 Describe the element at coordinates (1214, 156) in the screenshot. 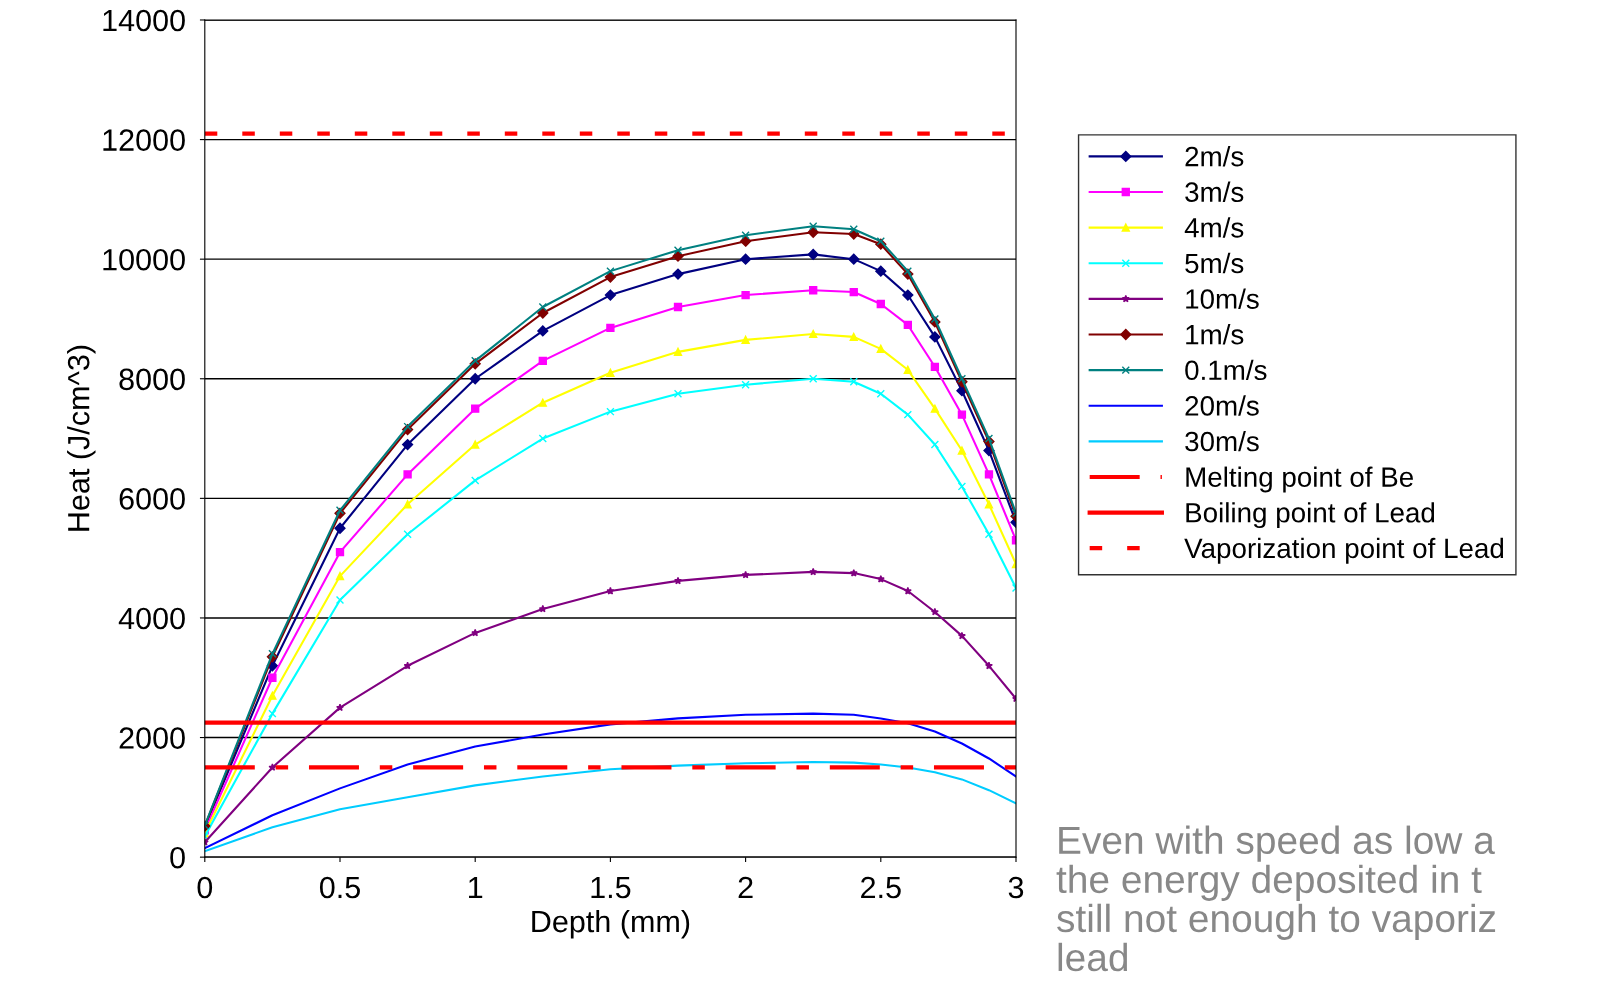

I see `legend-label: 2m/s` at that location.